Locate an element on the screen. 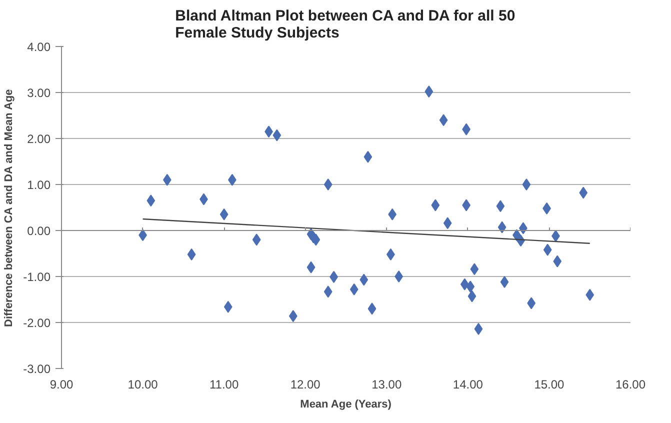  y-axis-title: Difference between CA and DA and Mean Age is located at coordinates (9, 208).